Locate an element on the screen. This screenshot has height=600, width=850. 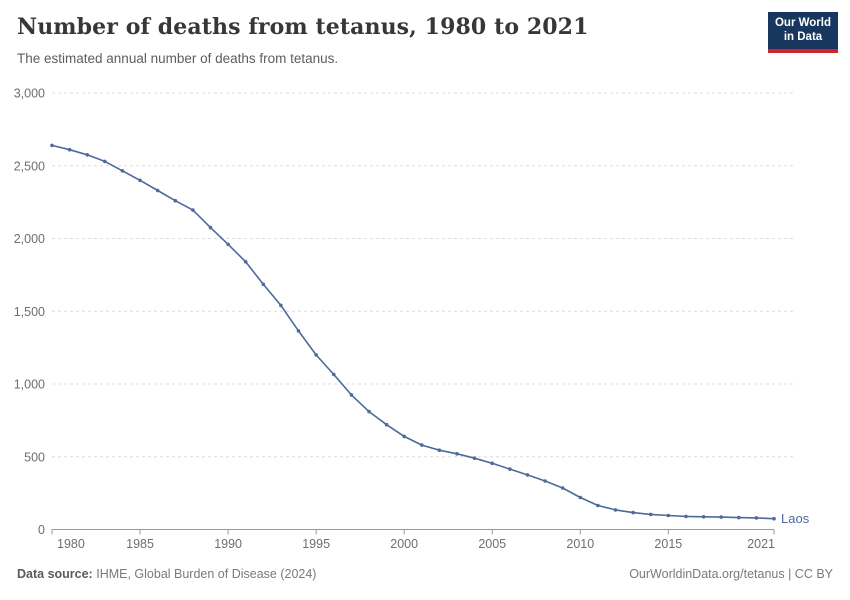
x-axis-tick-label: 2000 is located at coordinates (404, 544).